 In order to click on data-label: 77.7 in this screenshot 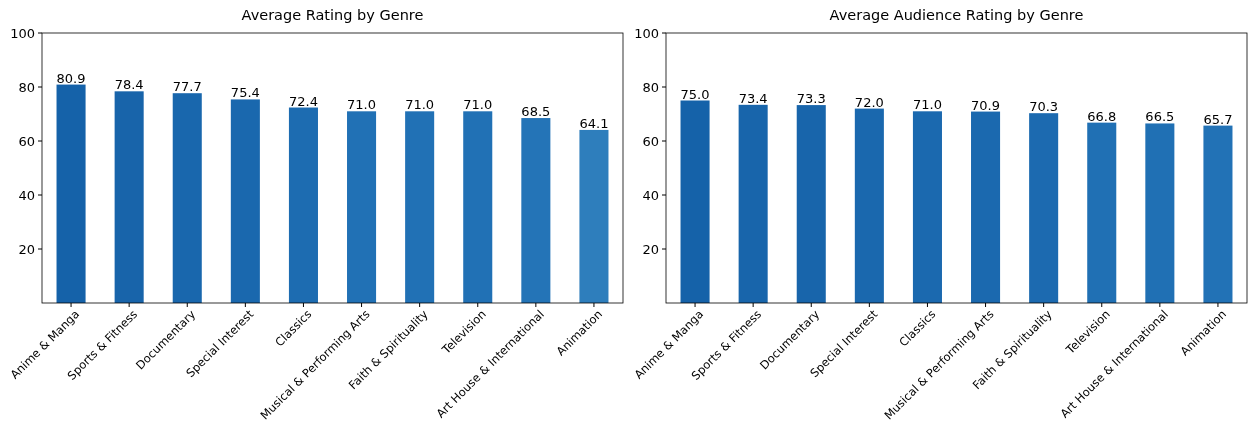, I will do `click(187, 87)`.